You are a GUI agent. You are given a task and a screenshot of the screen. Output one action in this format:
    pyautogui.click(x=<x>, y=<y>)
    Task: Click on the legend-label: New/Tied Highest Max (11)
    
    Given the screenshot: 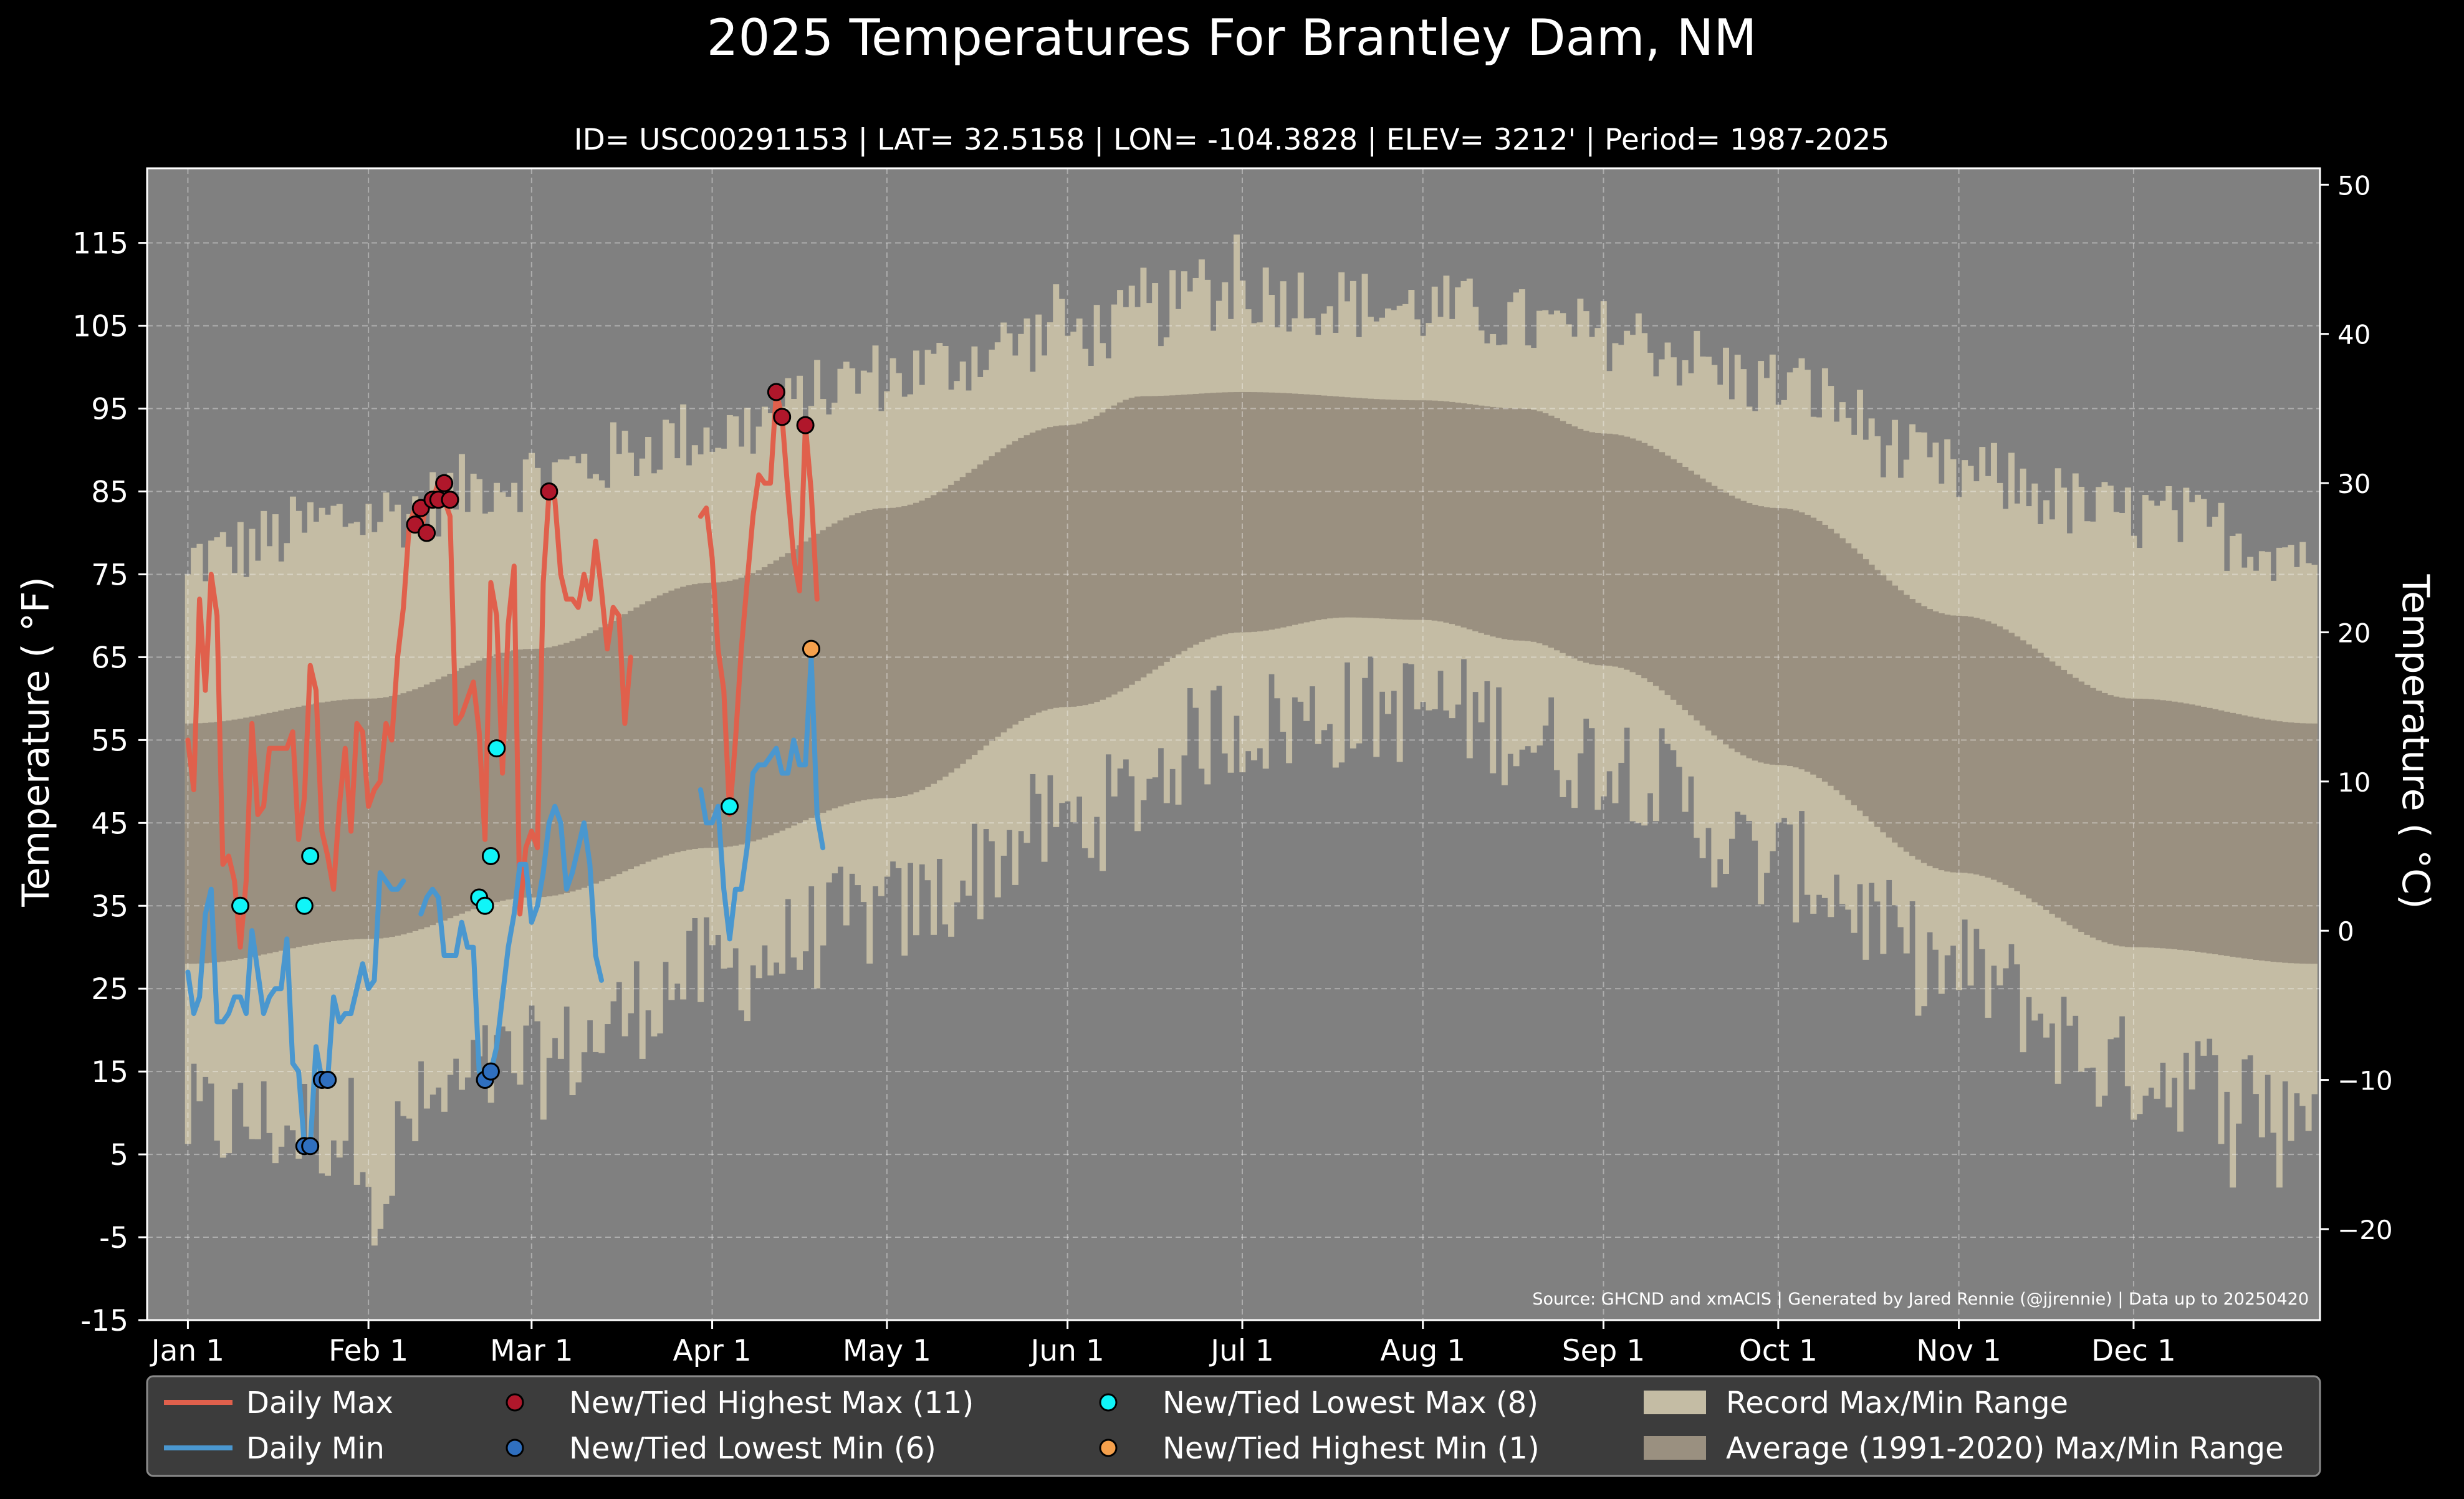 What is the action you would take?
    pyautogui.click(x=771, y=1403)
    